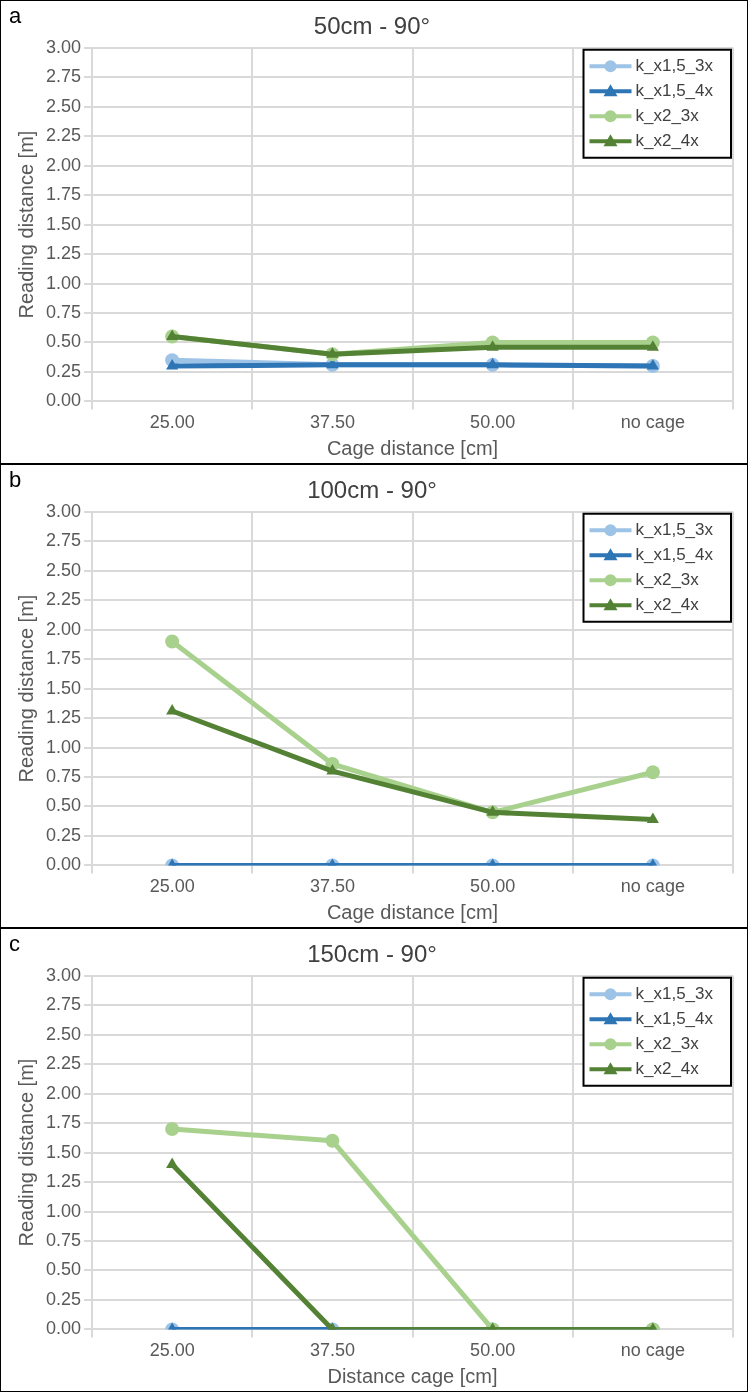 This screenshot has width=750, height=1399. What do you see at coordinates (372, 954) in the screenshot?
I see `chart-title: 150cm - 90°` at bounding box center [372, 954].